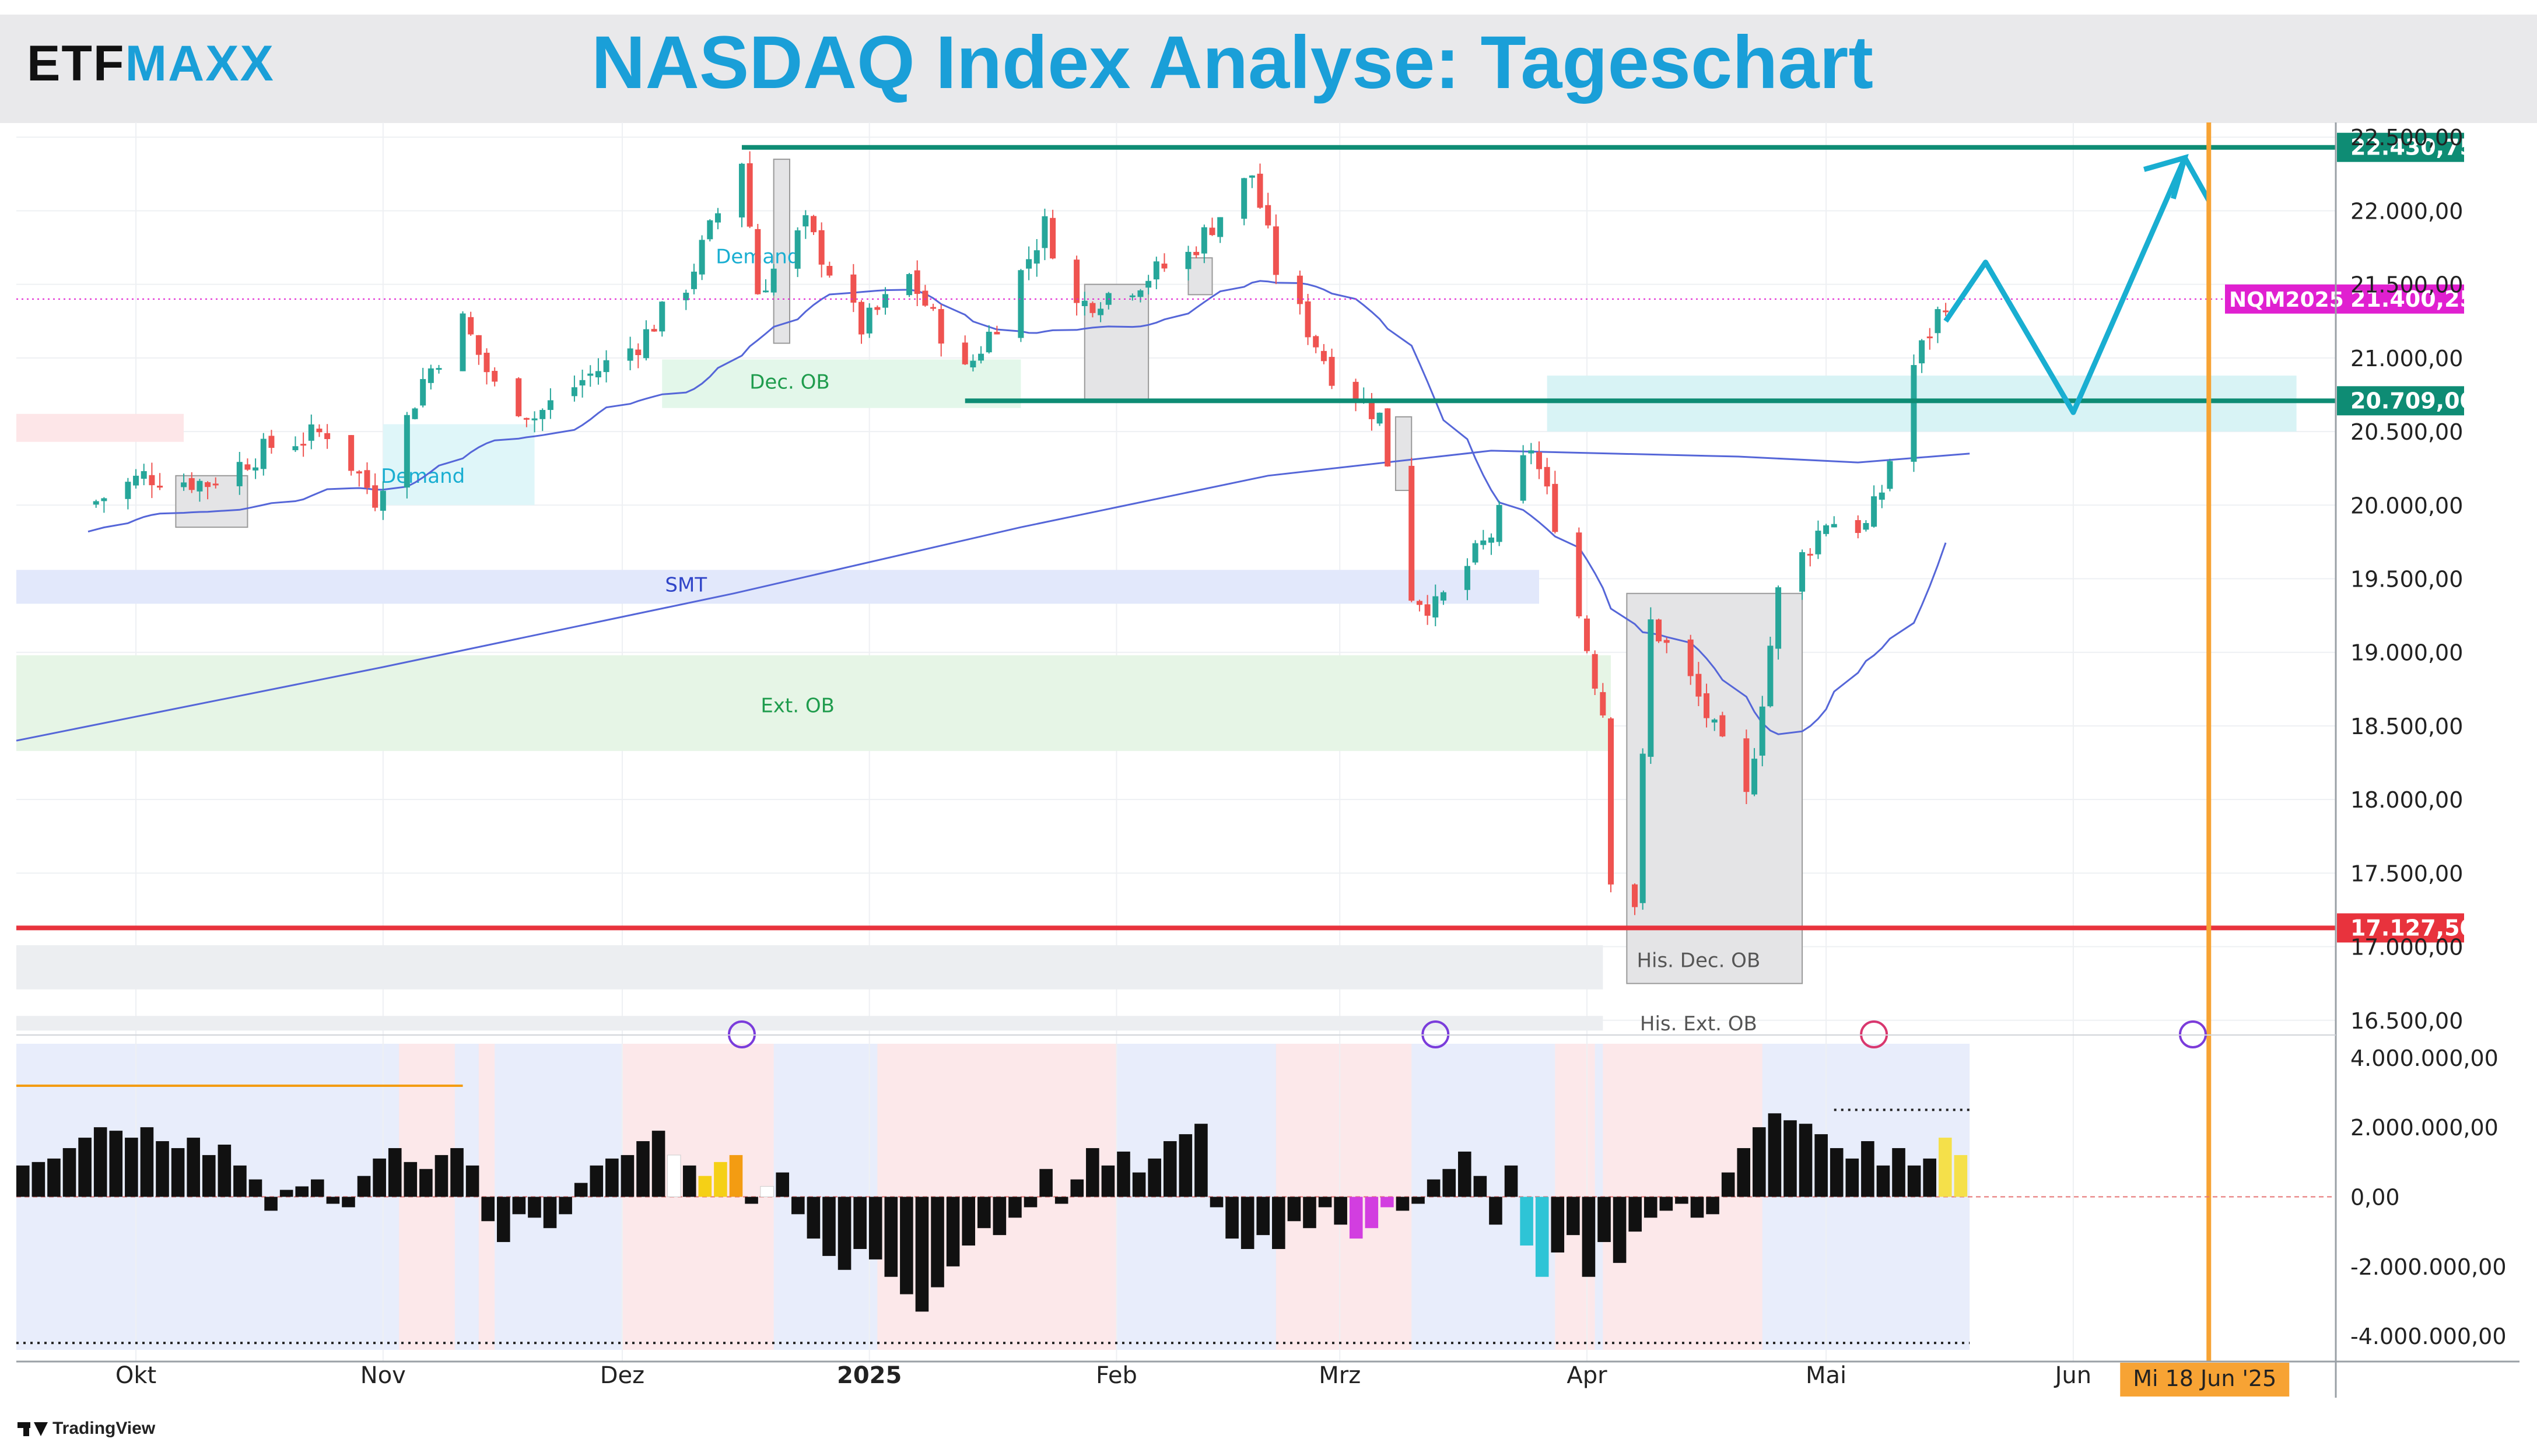 This screenshot has height=1456, width=2537. Describe the element at coordinates (2428, 1336) in the screenshot. I see `oscillator-tick-label: -4.000.000,00` at that location.